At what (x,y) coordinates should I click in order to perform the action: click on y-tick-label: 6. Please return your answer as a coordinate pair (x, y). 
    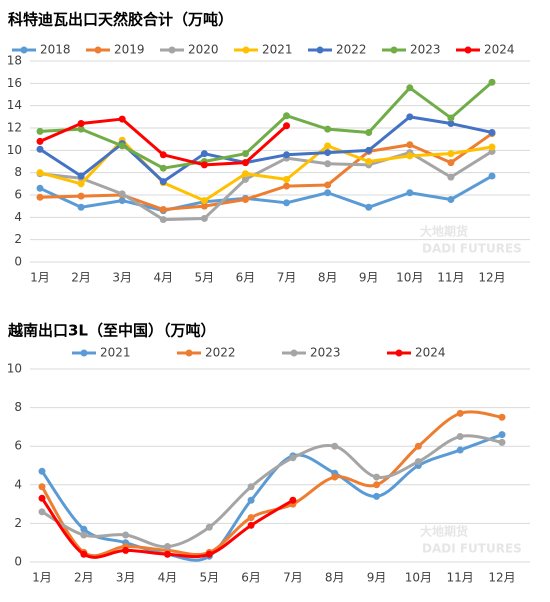
    Looking at the image, I should click on (18, 446).